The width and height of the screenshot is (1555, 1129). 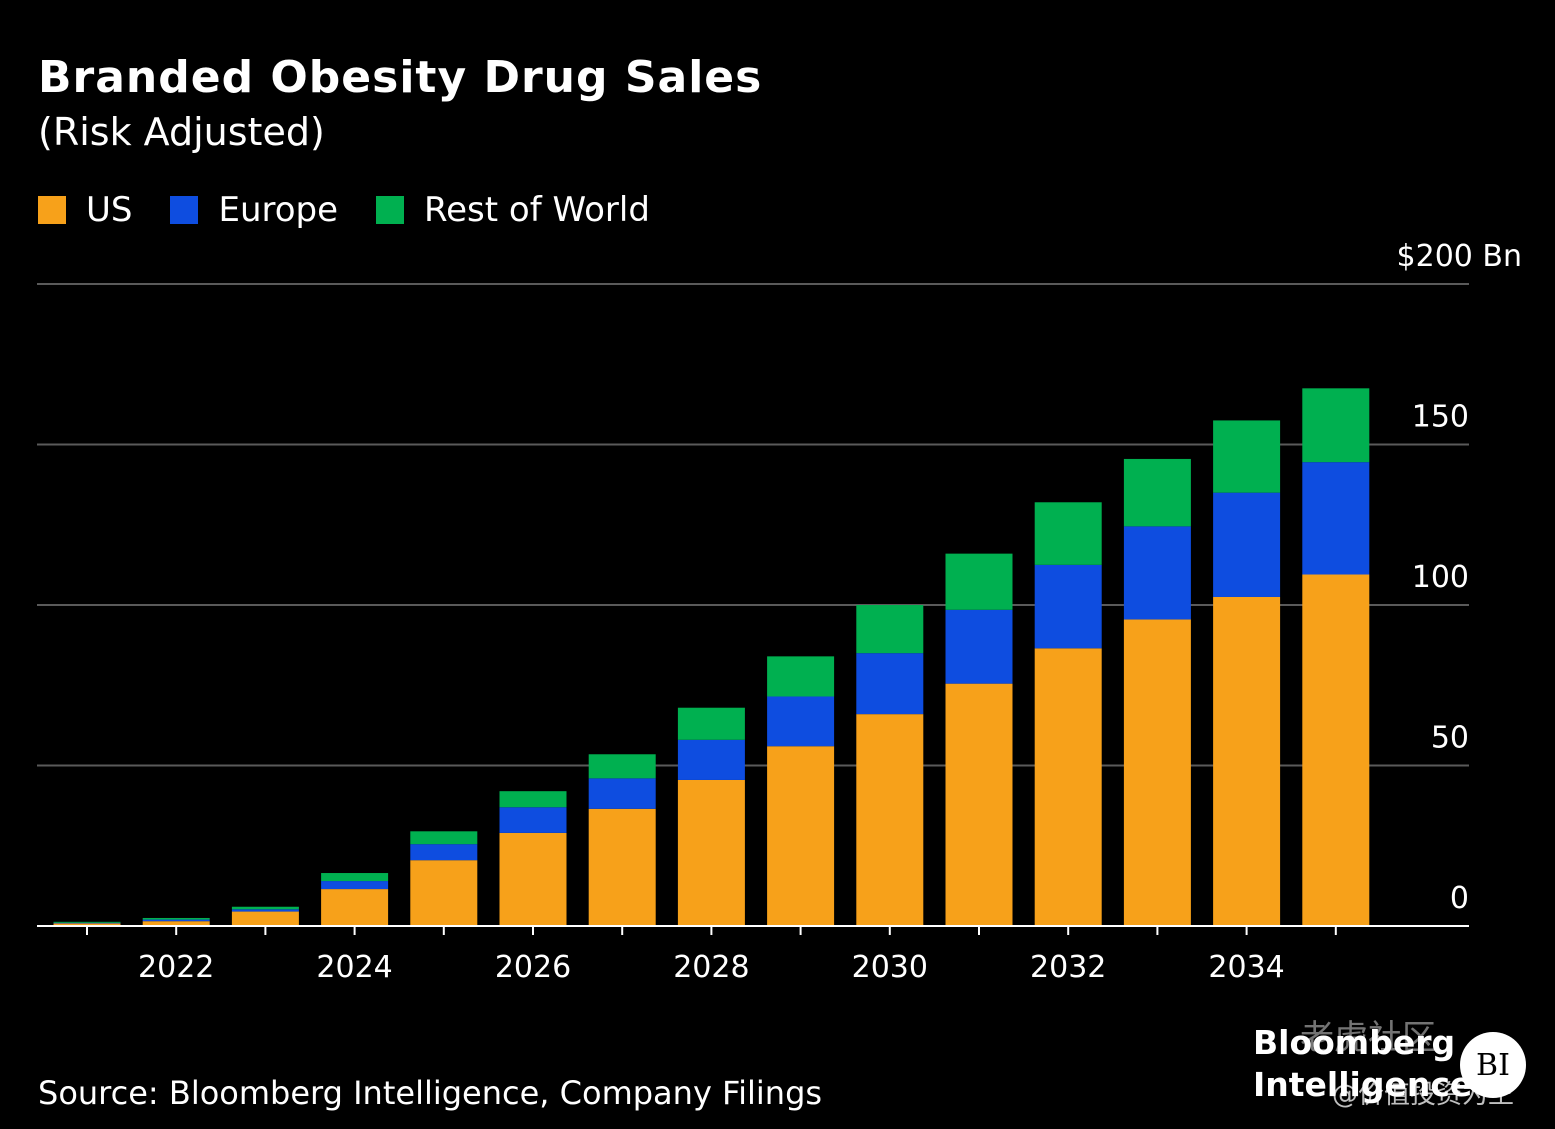 I want to click on bloomberg-intelligence-logo: Bloomberg Intelligence, so click(x=1362, y=1064).